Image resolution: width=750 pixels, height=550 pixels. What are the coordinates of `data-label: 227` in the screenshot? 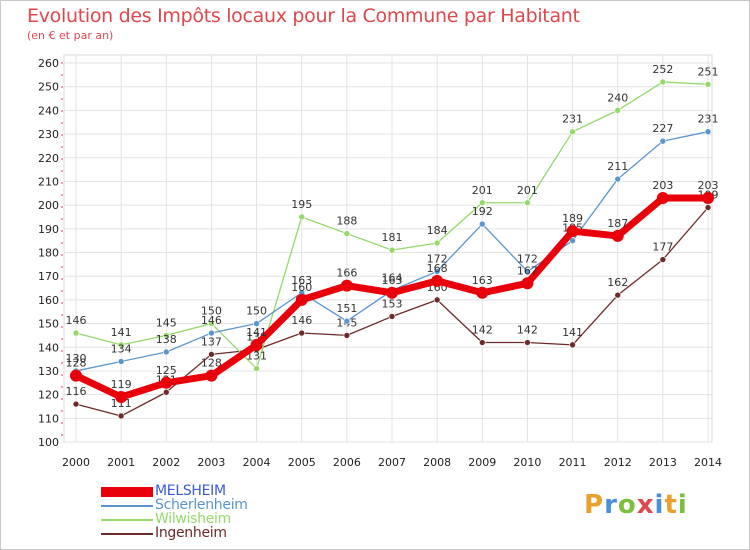 It's located at (662, 128).